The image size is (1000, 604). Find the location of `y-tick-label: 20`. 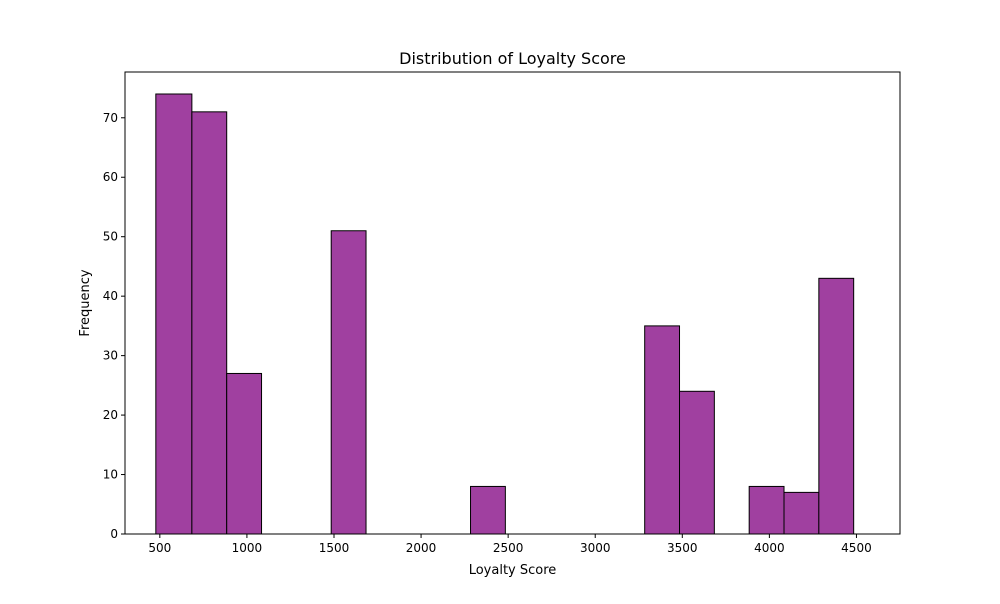

y-tick-label: 20 is located at coordinates (110, 415).